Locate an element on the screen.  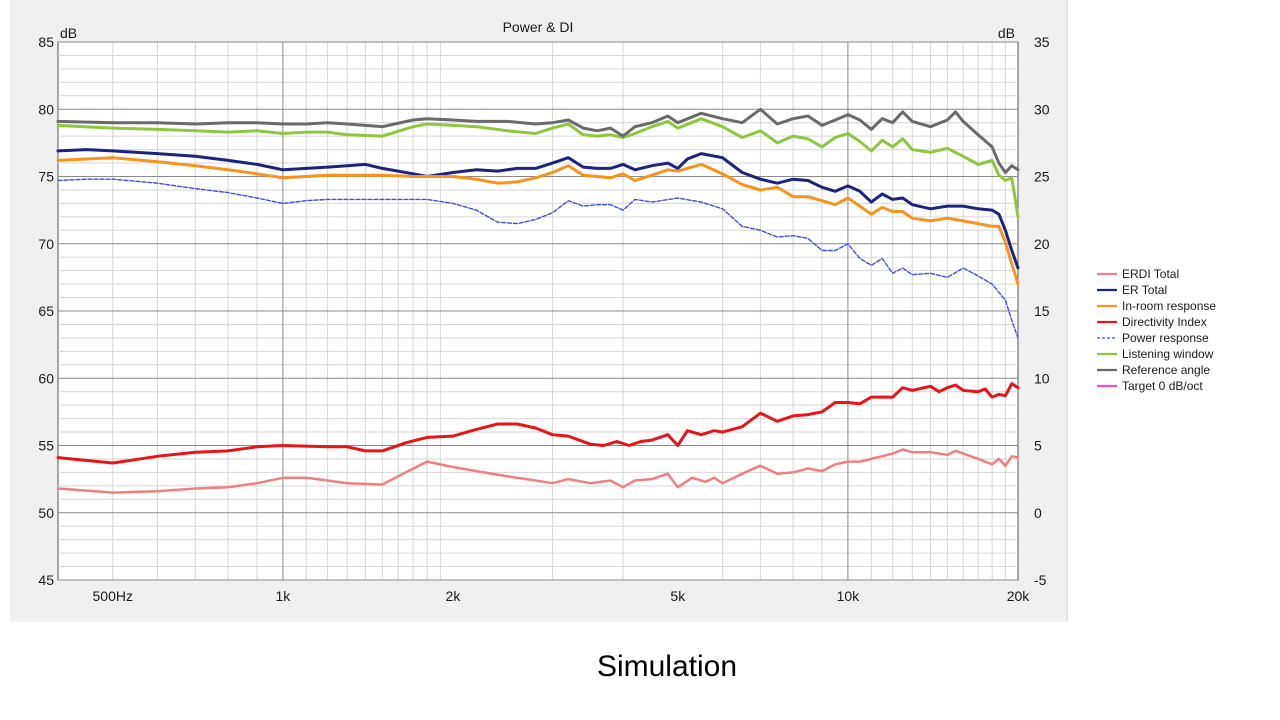
legend-label-reference-angle: Reference angle is located at coordinates (1166, 370).